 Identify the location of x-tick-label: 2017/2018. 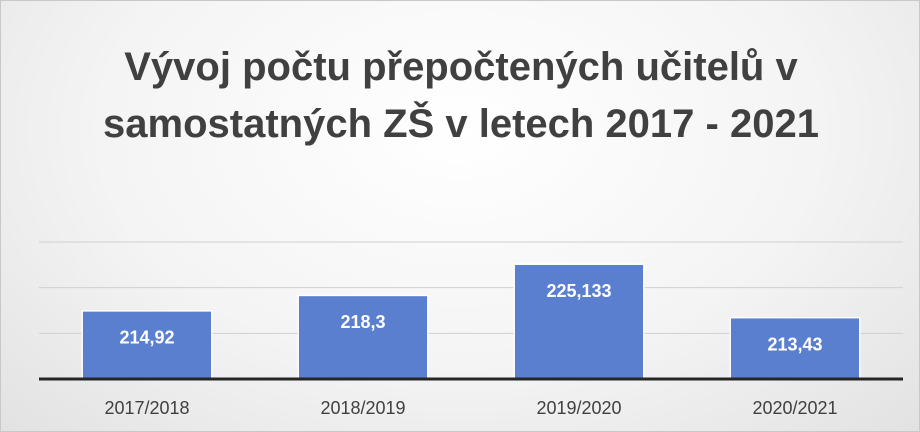
(146, 408).